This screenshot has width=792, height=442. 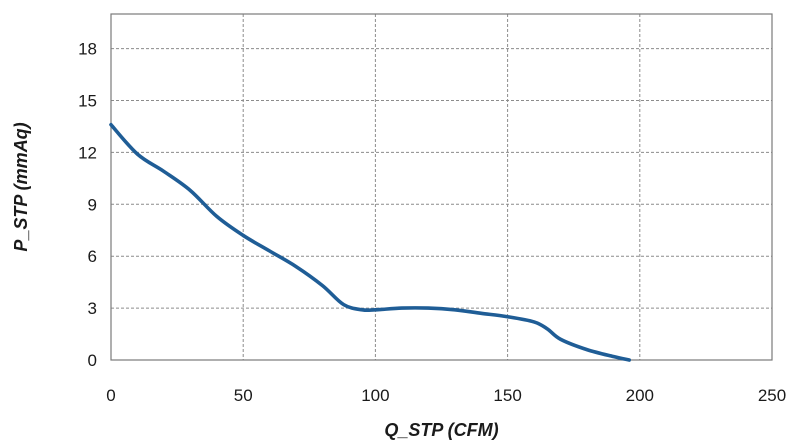 I want to click on y-tick-label: 15, so click(x=87, y=101).